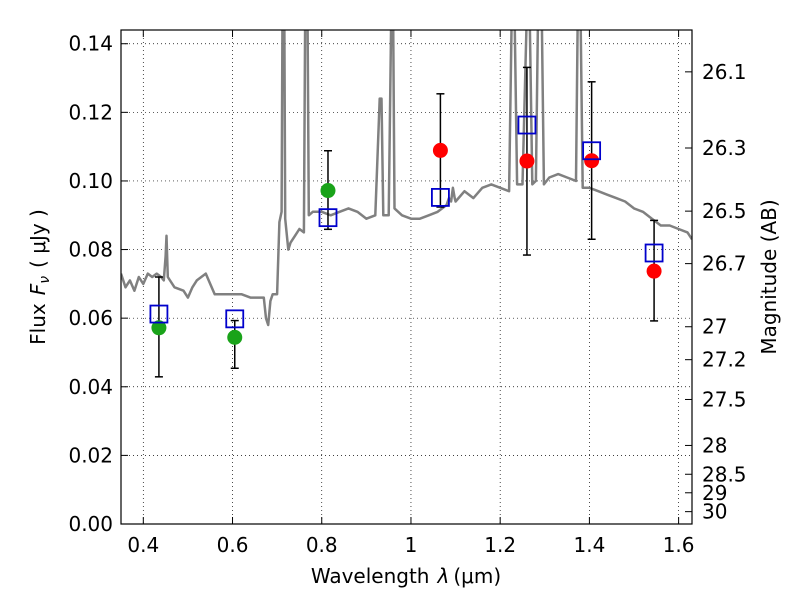 Image resolution: width=800 pixels, height=600 pixels. What do you see at coordinates (90, 44) in the screenshot?
I see `y-tick-label: 0.14` at bounding box center [90, 44].